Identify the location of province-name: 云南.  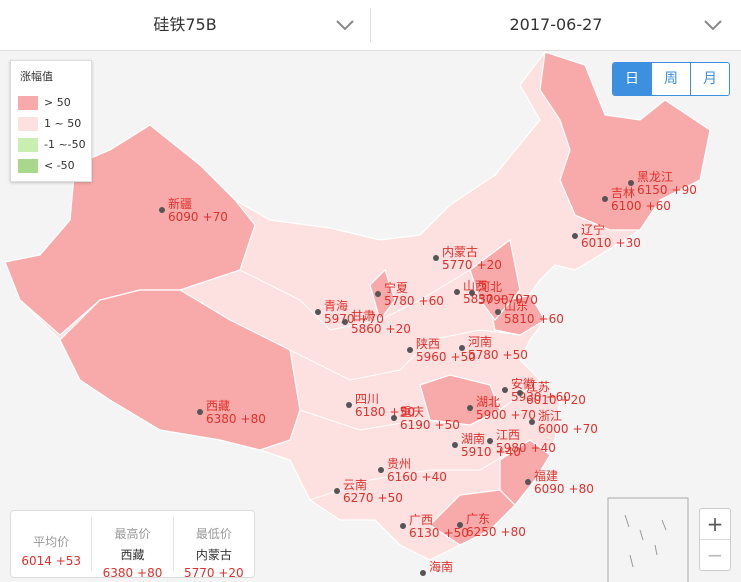
(355, 484).